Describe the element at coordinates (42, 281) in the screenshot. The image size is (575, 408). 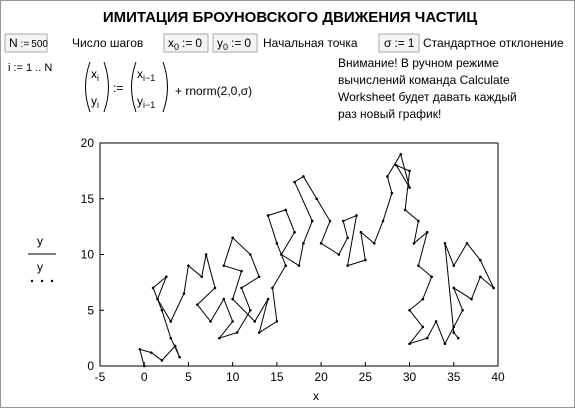
I see `legend-dots` at that location.